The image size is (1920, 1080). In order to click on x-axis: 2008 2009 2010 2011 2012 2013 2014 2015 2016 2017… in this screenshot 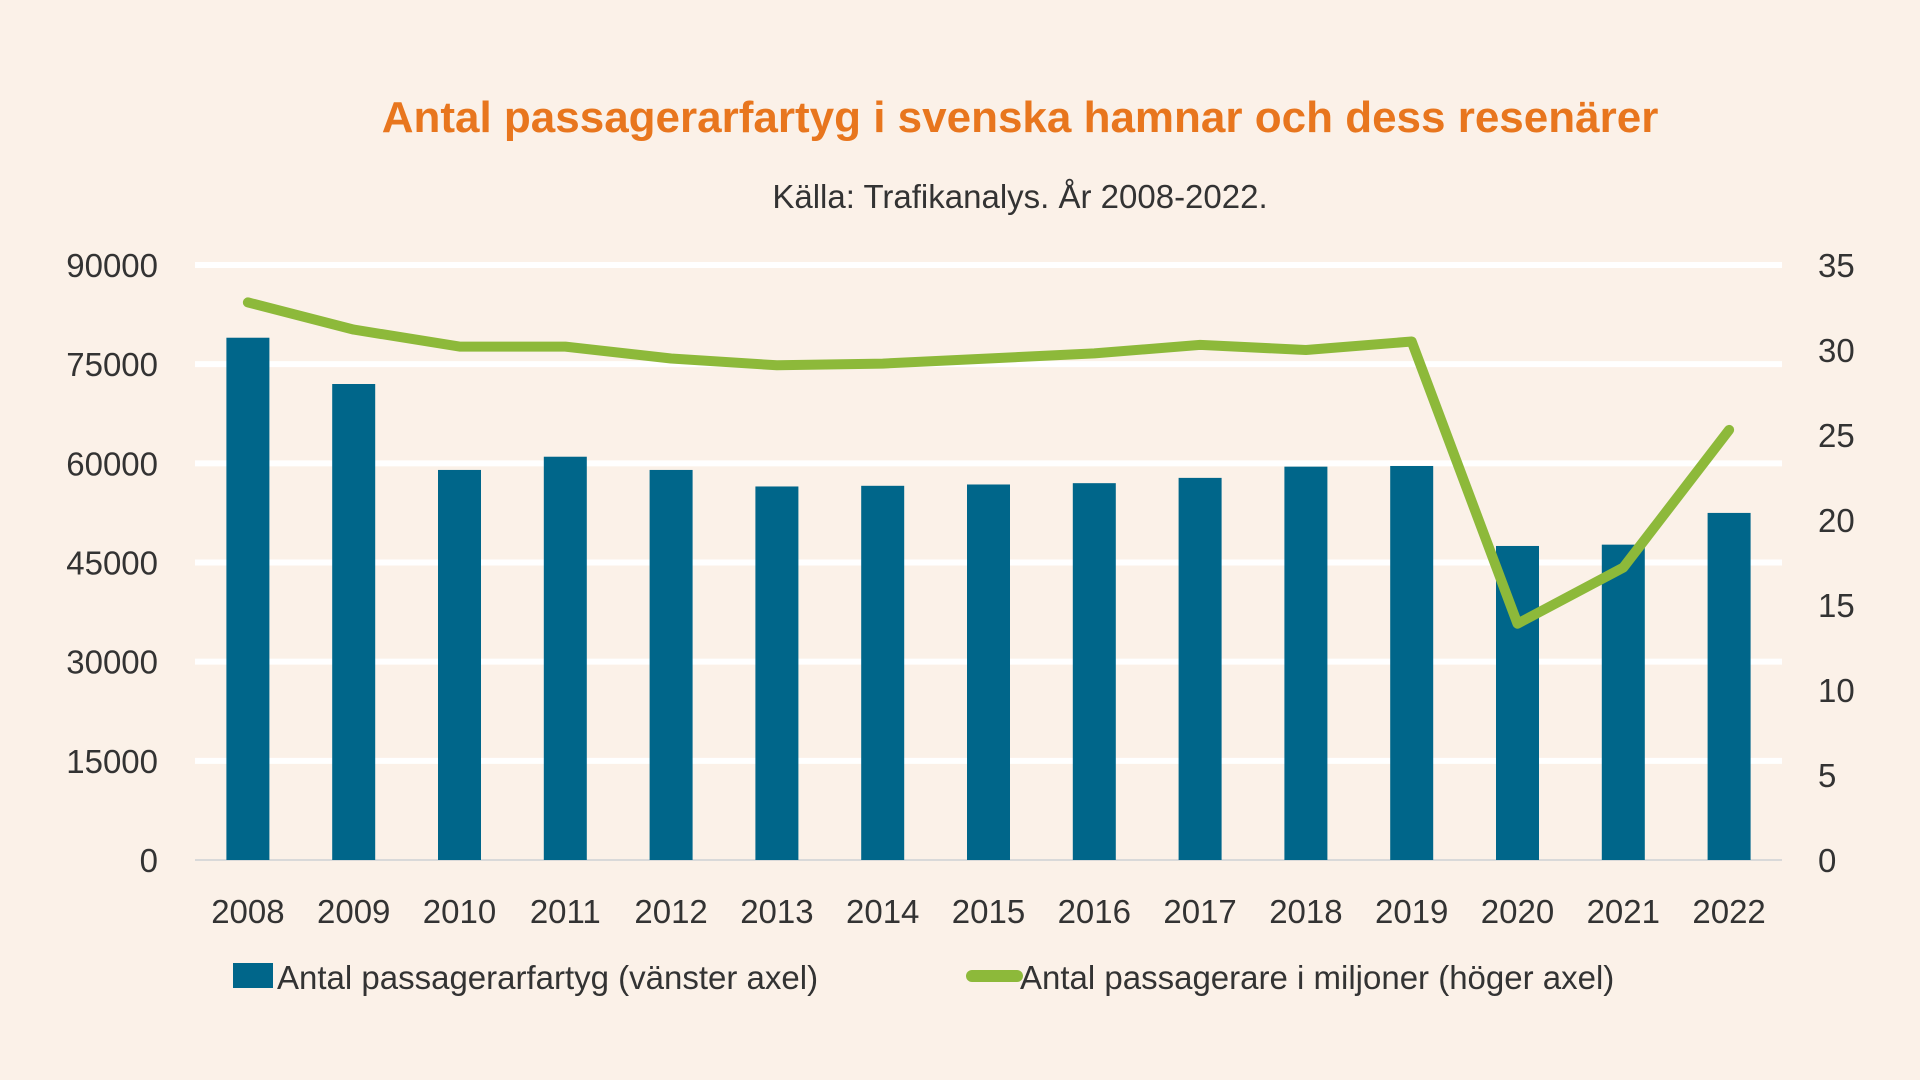, I will do `click(988, 911)`.